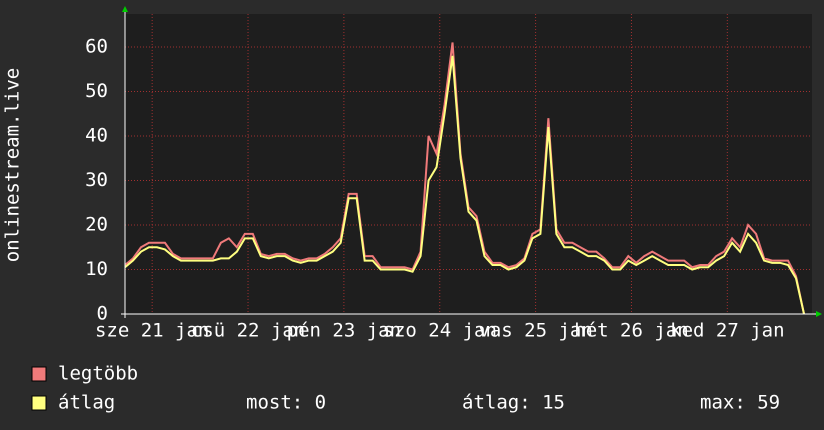 Image resolution: width=824 pixels, height=430 pixels. Describe the element at coordinates (727, 331) in the screenshot. I see `x-tick-label: ked 27 jan` at that location.